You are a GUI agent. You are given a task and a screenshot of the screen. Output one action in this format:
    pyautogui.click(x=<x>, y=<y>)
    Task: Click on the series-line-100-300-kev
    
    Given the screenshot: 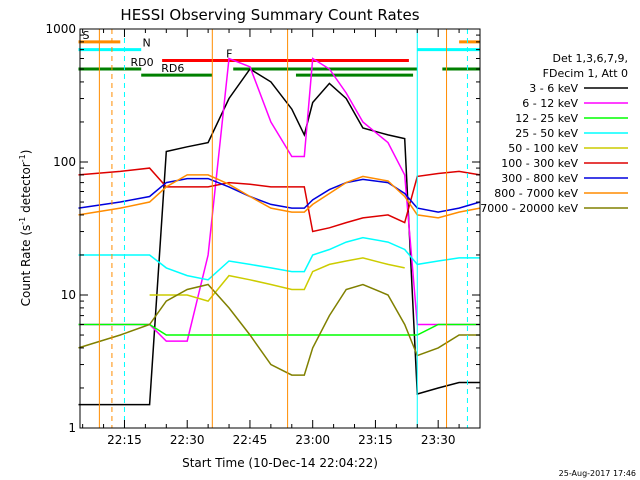 What is the action you would take?
    pyautogui.click(x=279, y=200)
    